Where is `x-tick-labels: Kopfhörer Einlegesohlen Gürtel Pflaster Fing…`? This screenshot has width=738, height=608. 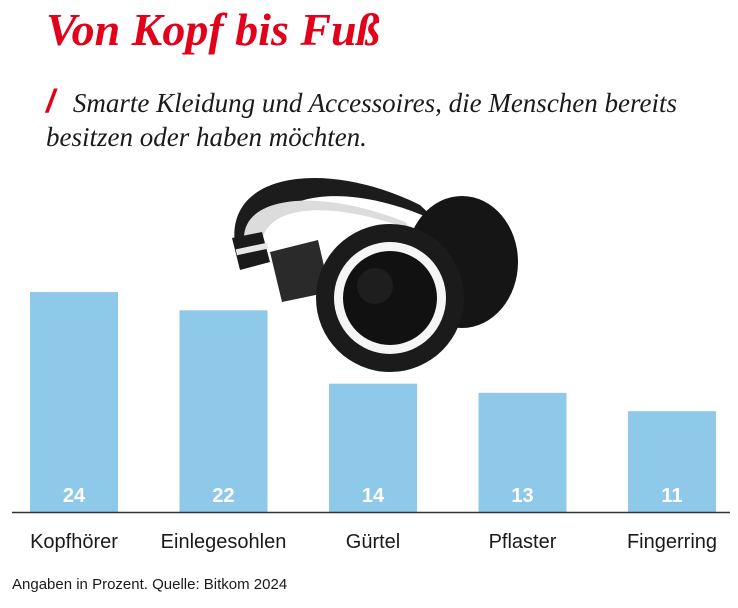
x-tick-labels: Kopfhörer Einlegesohlen Gürtel Pflaster Fing… is located at coordinates (373, 542).